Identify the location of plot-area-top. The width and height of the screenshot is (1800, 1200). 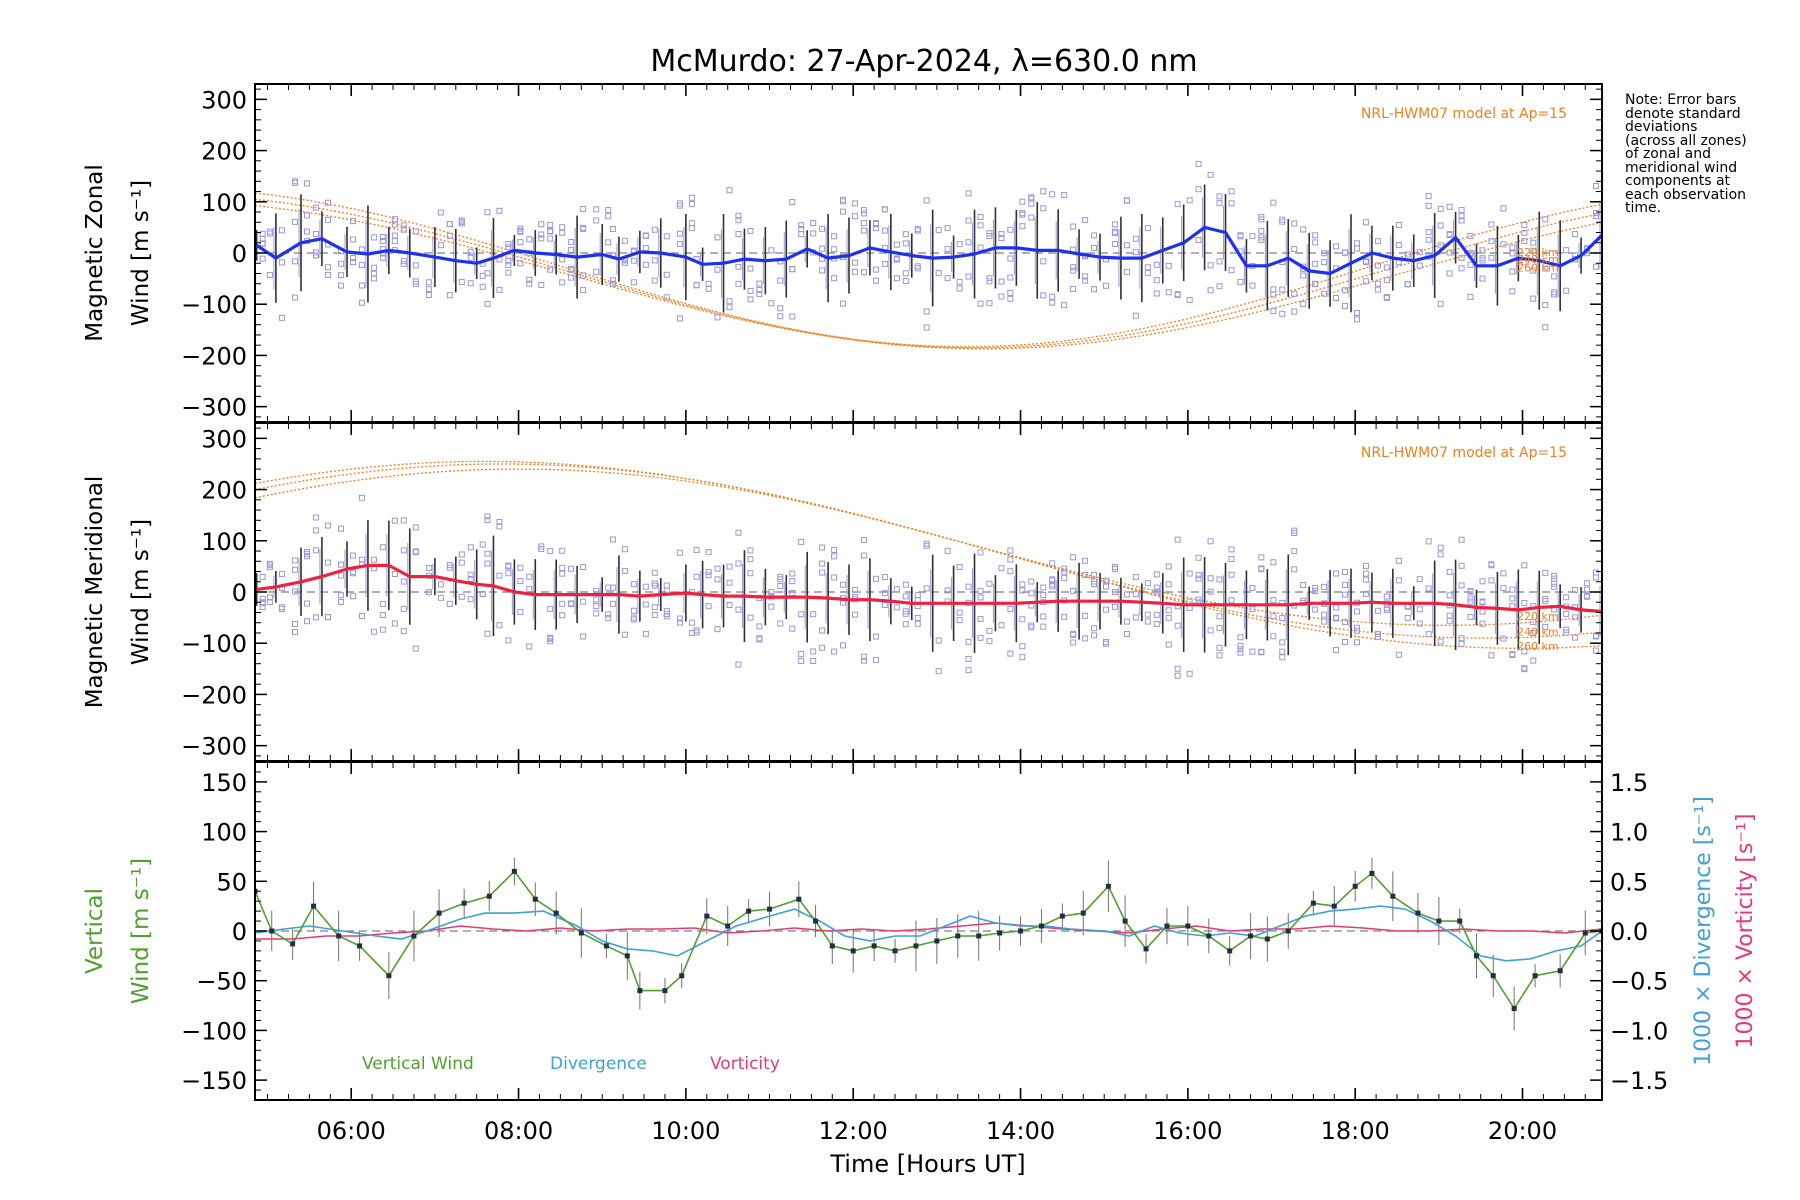
(928, 255).